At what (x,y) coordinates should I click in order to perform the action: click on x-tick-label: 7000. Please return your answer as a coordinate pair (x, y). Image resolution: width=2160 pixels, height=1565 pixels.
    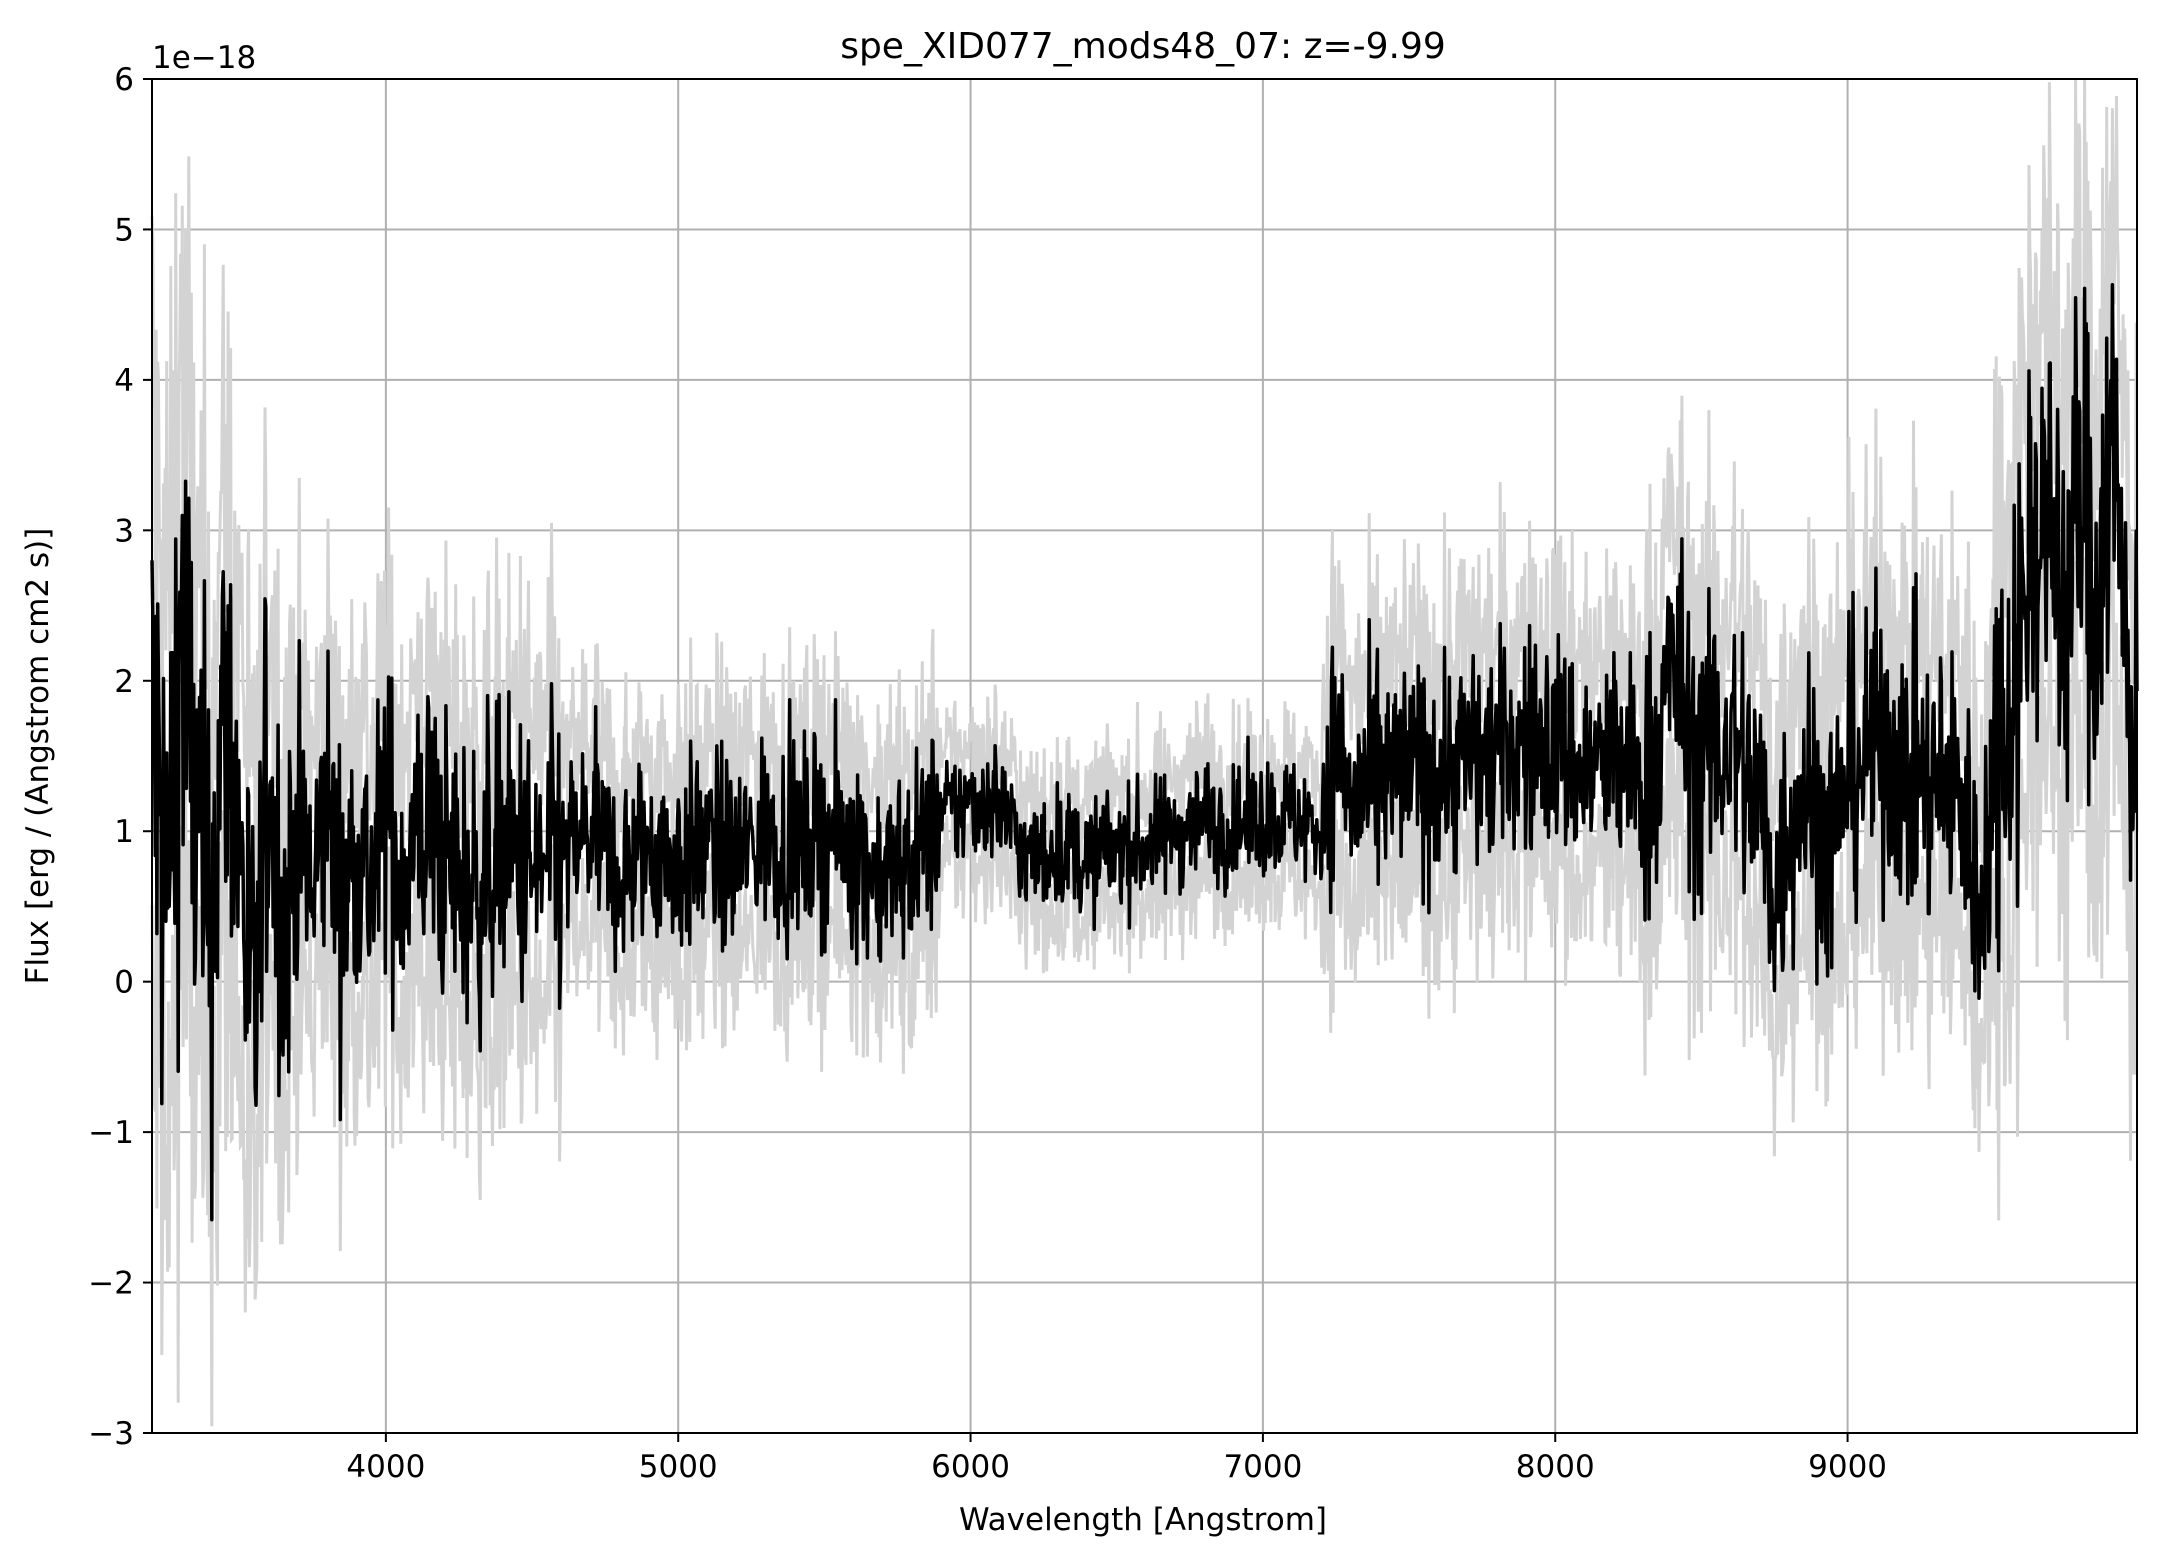
    Looking at the image, I should click on (1262, 1467).